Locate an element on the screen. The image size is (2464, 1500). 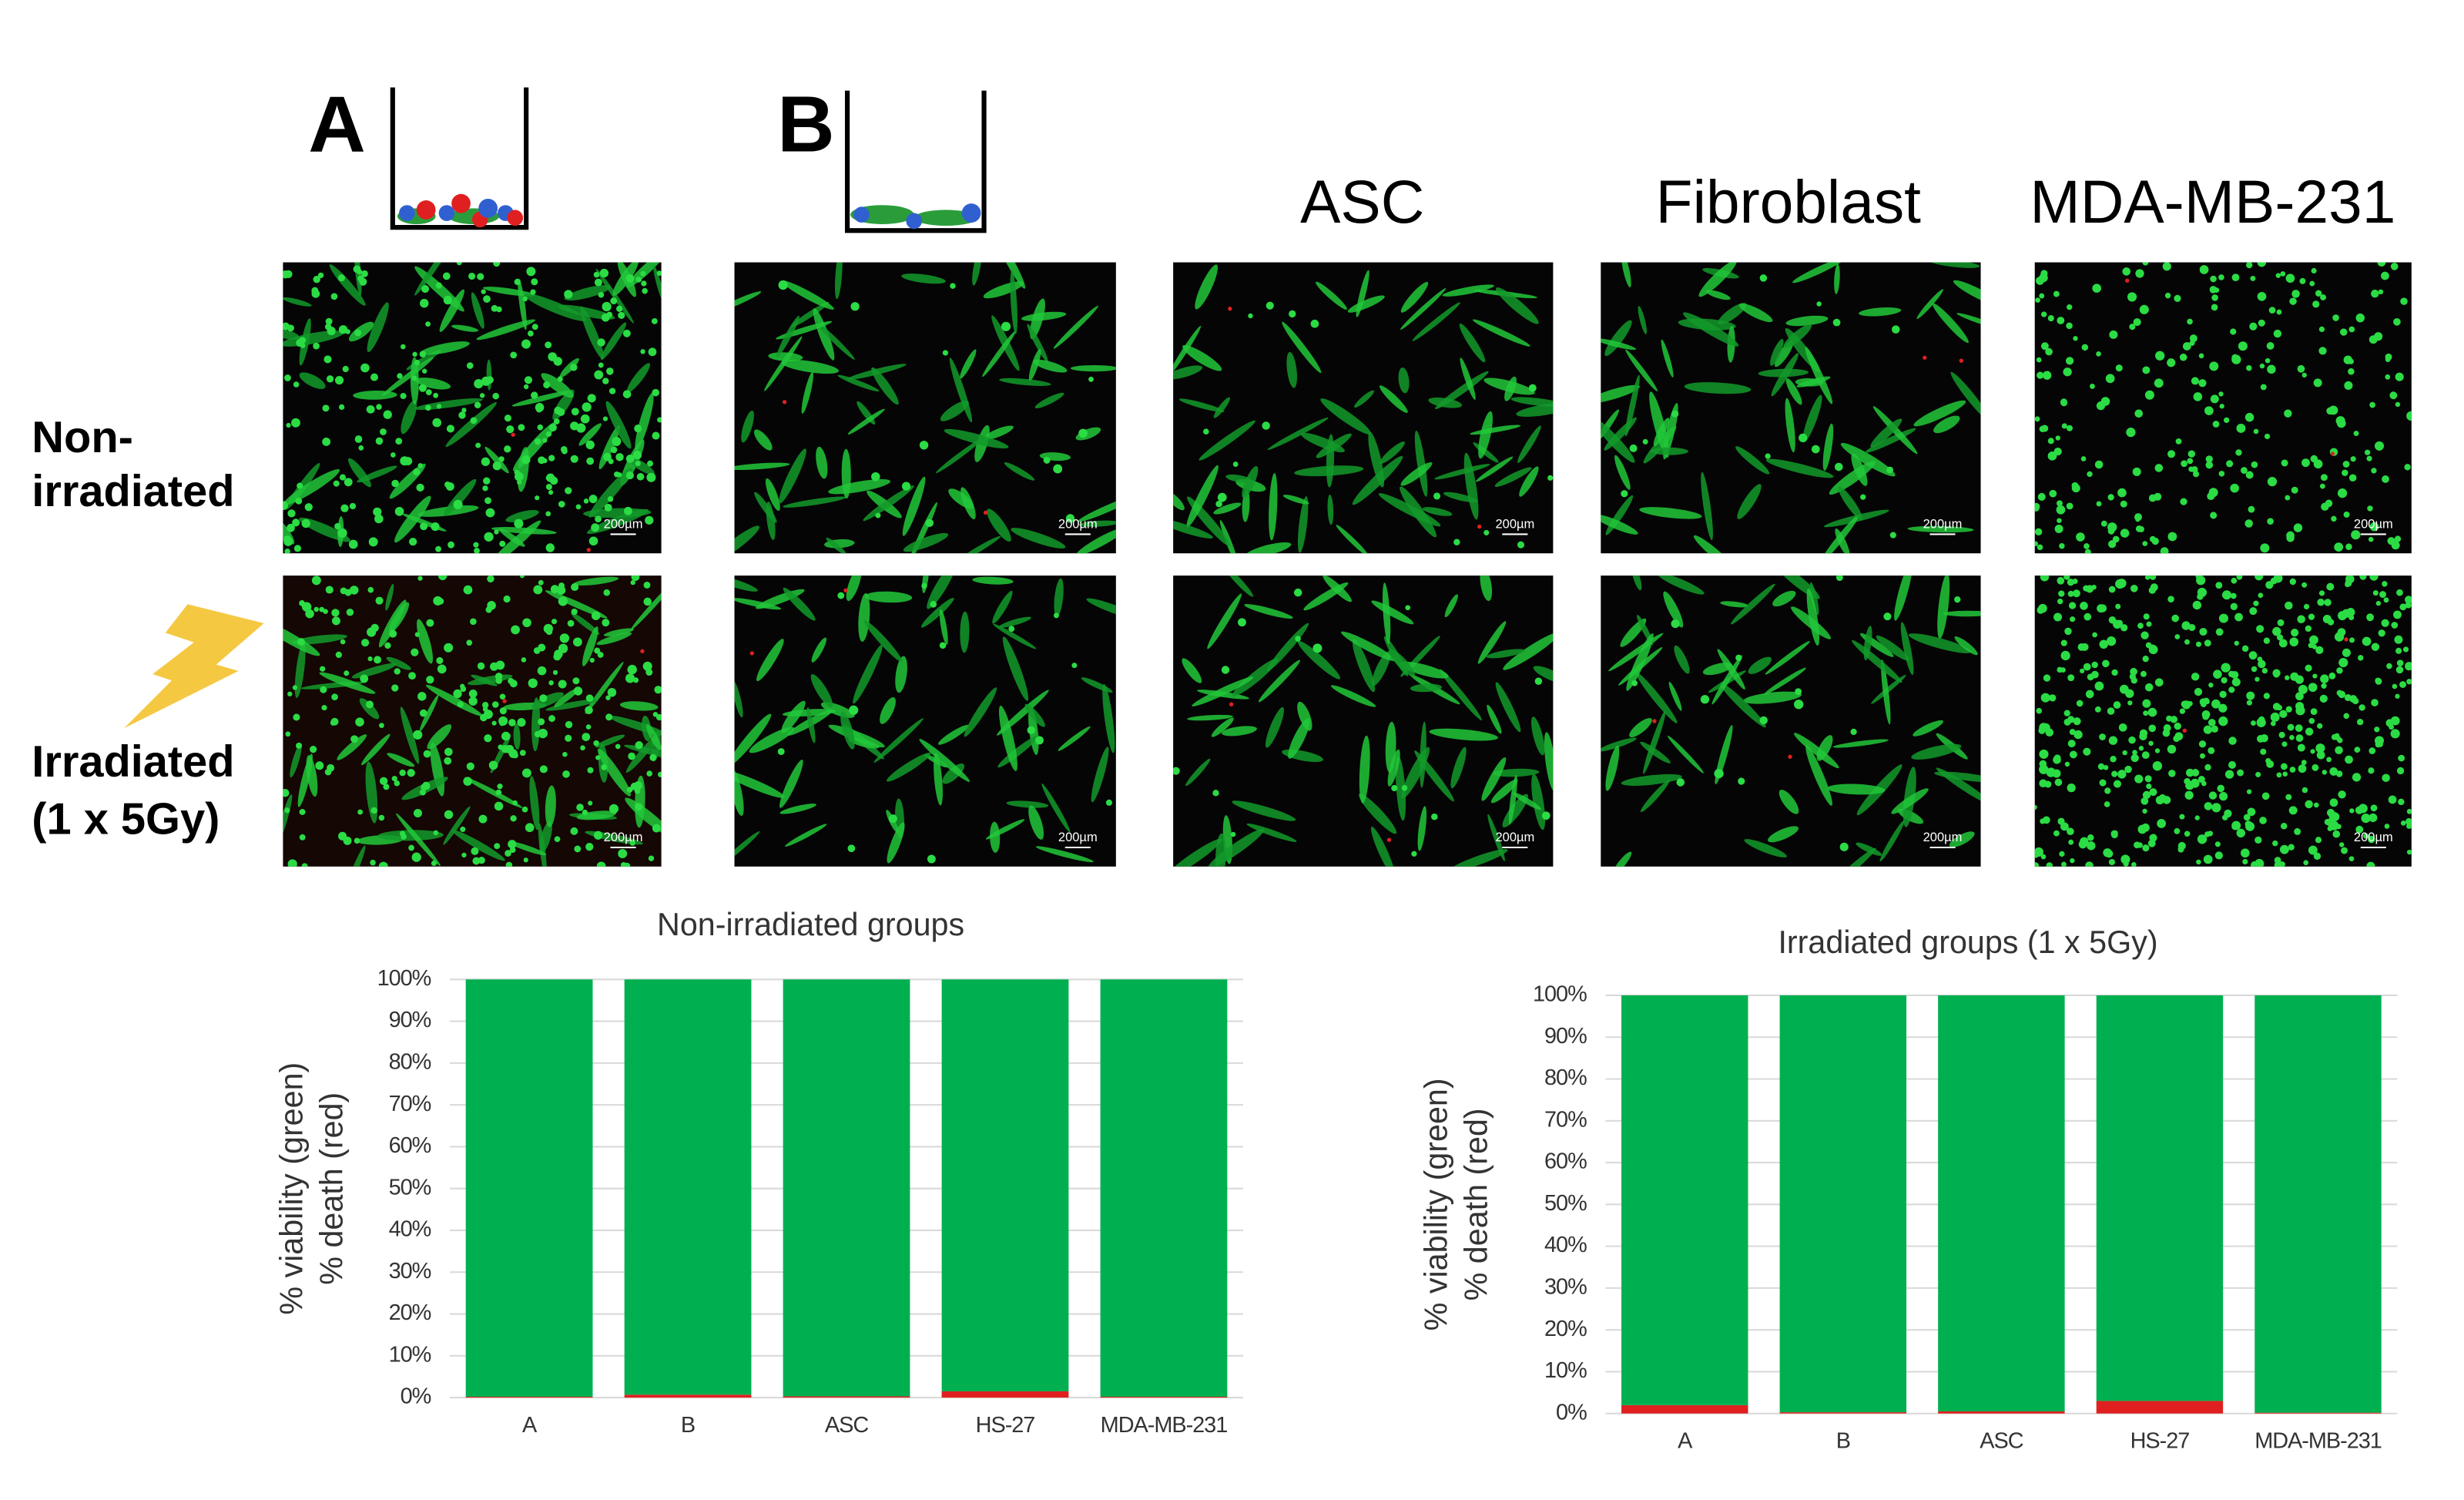
y-tick-label: 40% is located at coordinates (410, 1230).